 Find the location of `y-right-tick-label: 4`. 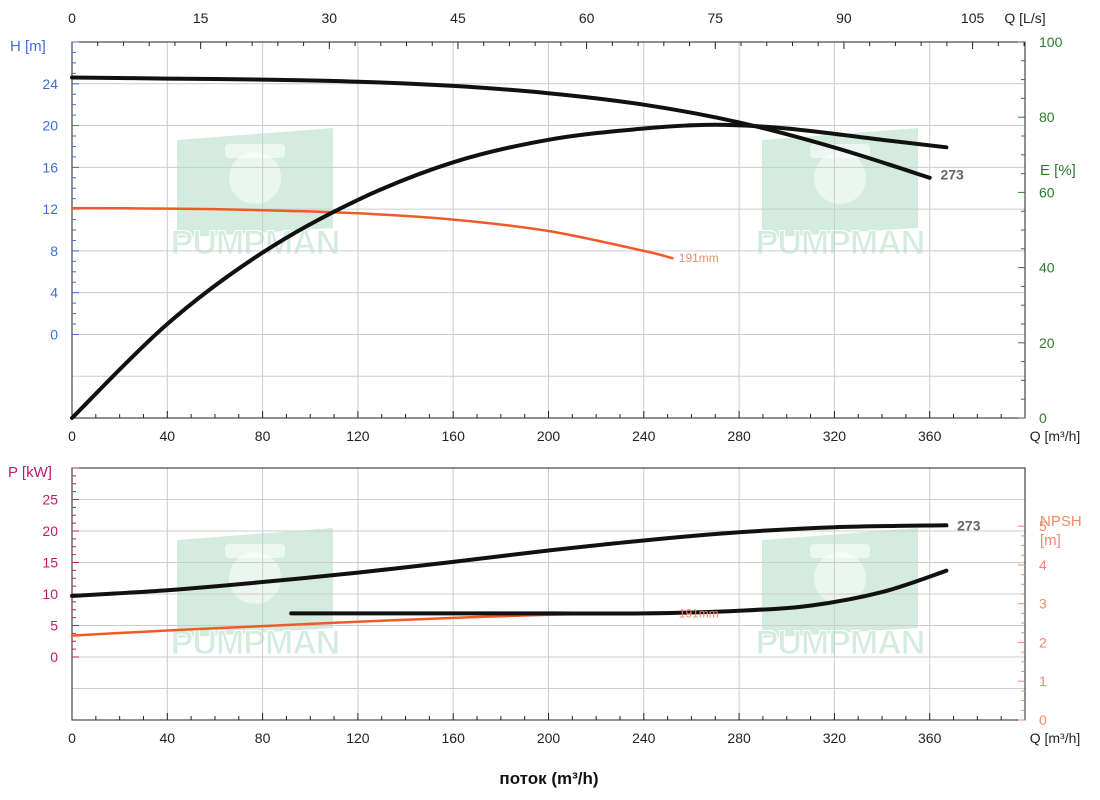

y-right-tick-label: 4 is located at coordinates (1043, 565).